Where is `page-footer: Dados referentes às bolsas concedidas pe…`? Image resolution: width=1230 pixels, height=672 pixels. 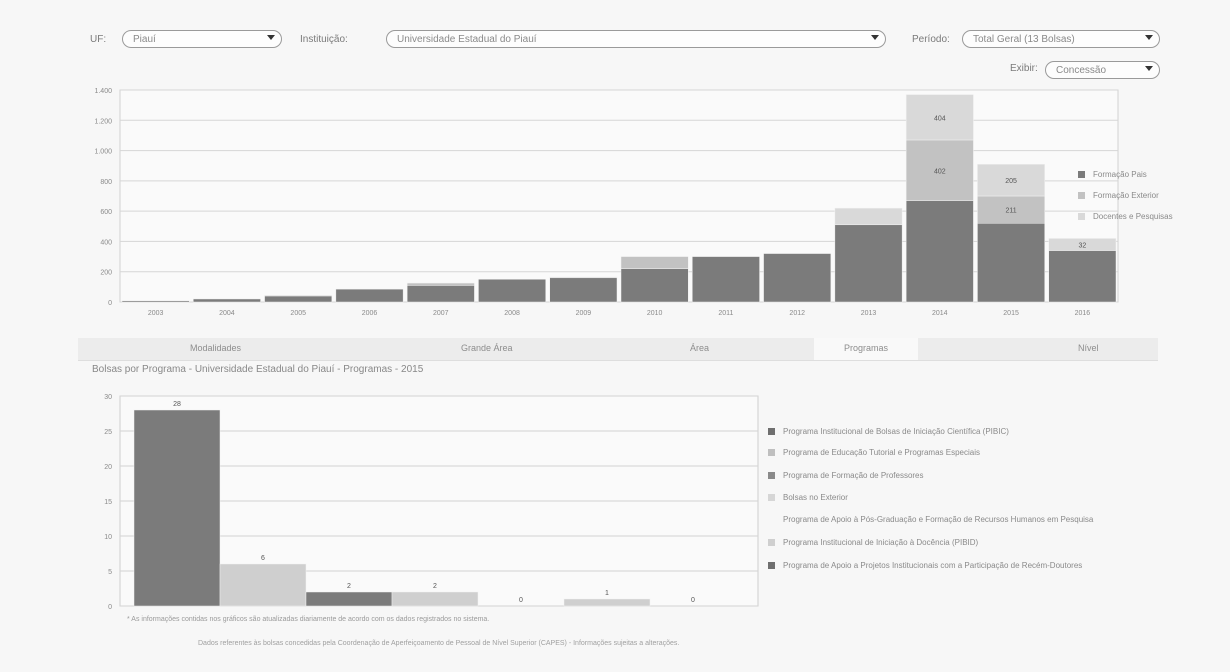
page-footer: Dados referentes às bolsas concedidas pe… is located at coordinates (439, 643).